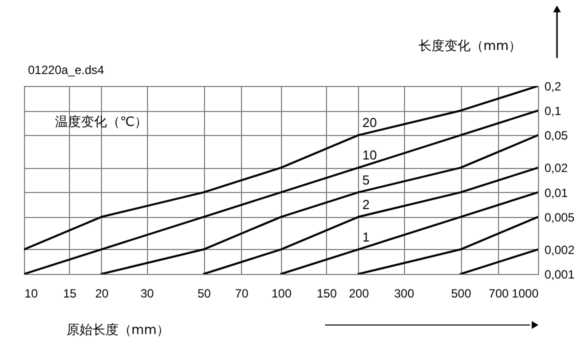 The width and height of the screenshot is (586, 344). I want to click on series-label: 2, so click(366, 204).